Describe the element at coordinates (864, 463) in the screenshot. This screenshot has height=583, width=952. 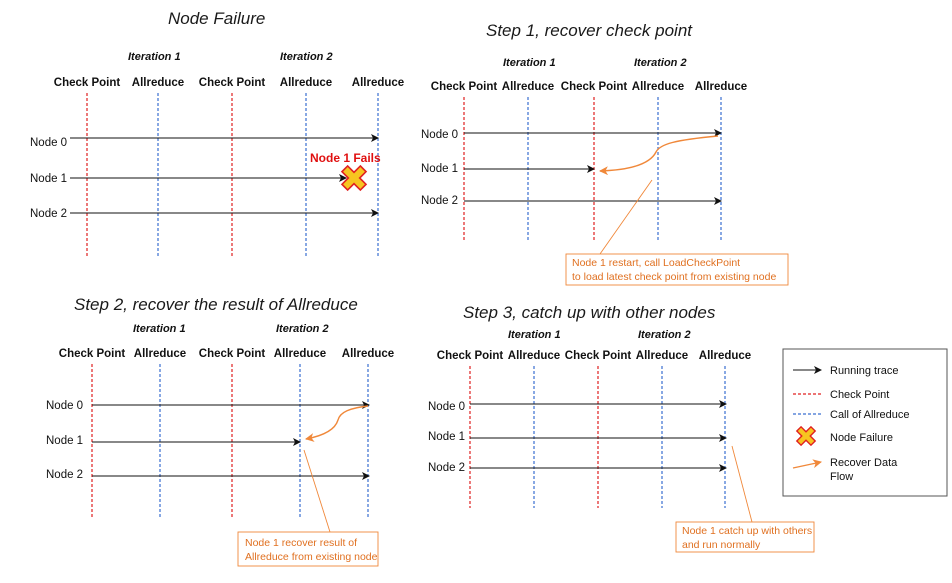
I see `legend-label: Recover Data` at that location.